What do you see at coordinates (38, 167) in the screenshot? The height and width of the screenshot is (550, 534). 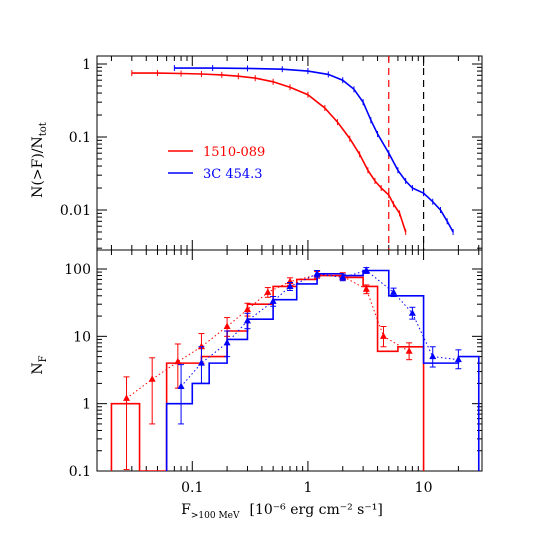 I see `top-ylabel-main: N(>F)/N` at bounding box center [38, 167].